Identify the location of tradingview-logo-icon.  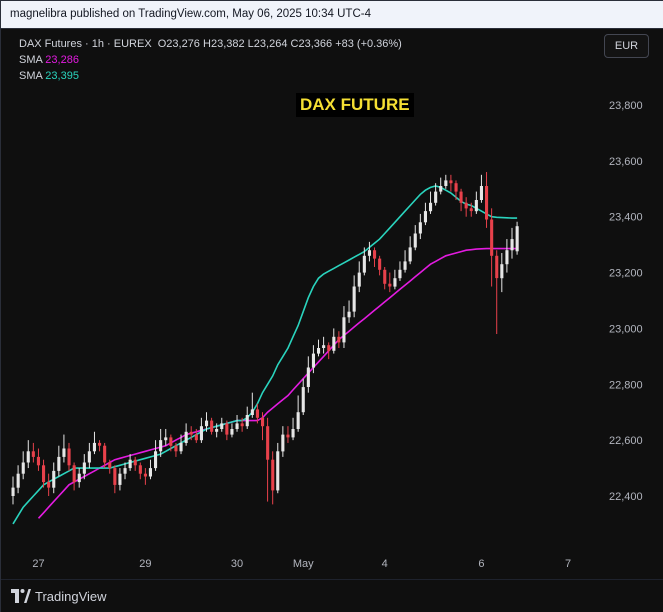
(21, 596).